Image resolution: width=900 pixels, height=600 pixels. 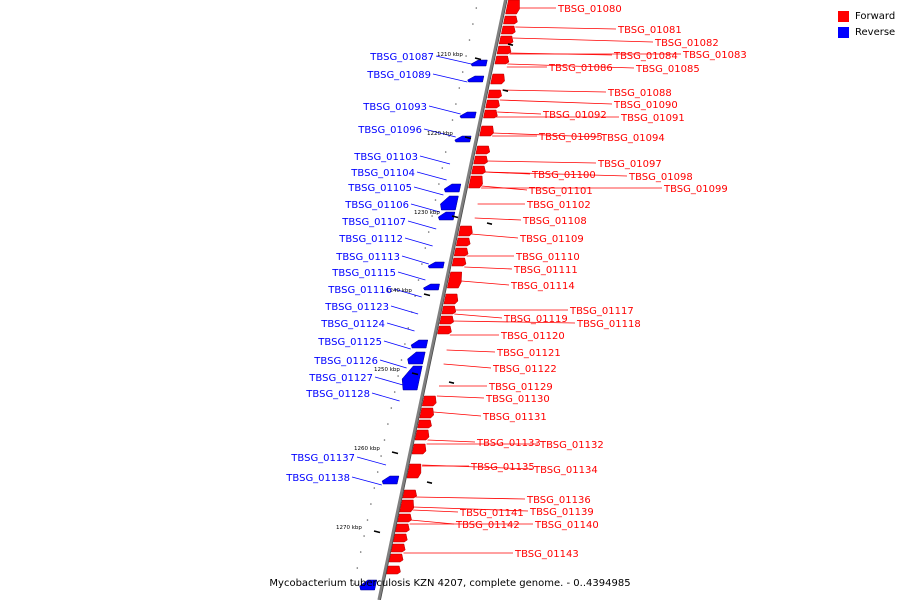 I want to click on tick-label: 1250 kbp, so click(x=387, y=370).